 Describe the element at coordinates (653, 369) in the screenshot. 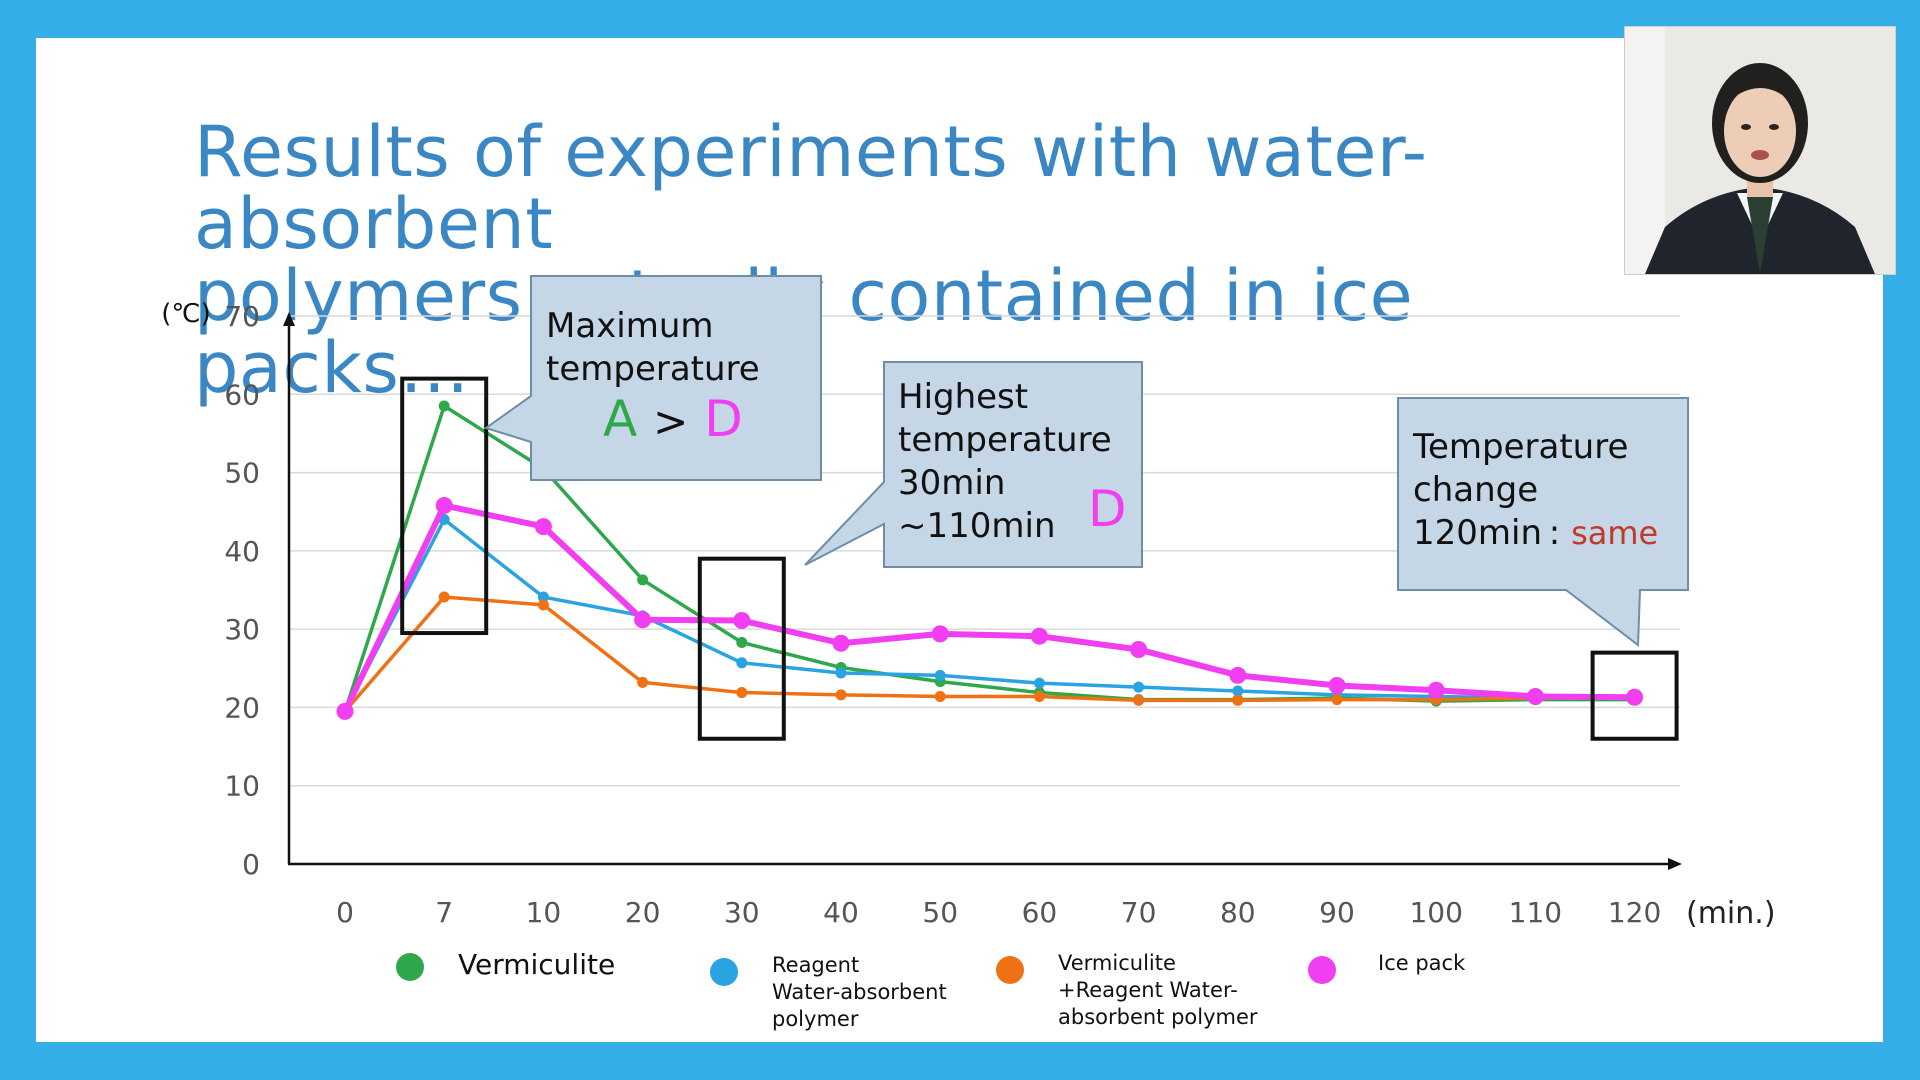

I see `callout-max-line2: temperature` at that location.